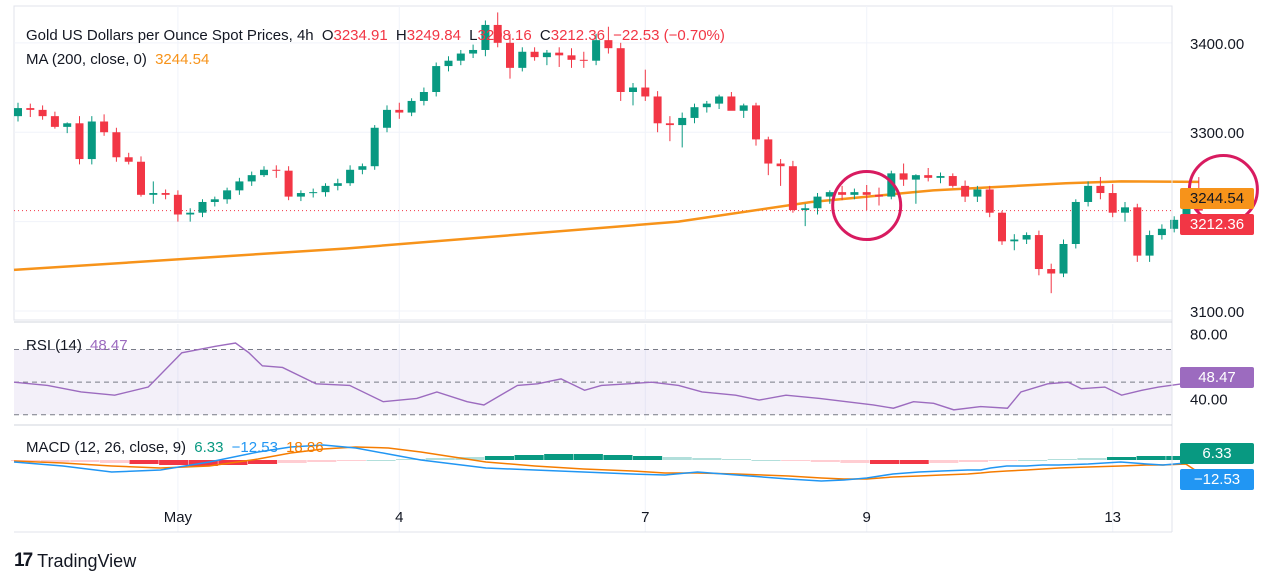  I want to click on annotation-circle, so click(867, 206).